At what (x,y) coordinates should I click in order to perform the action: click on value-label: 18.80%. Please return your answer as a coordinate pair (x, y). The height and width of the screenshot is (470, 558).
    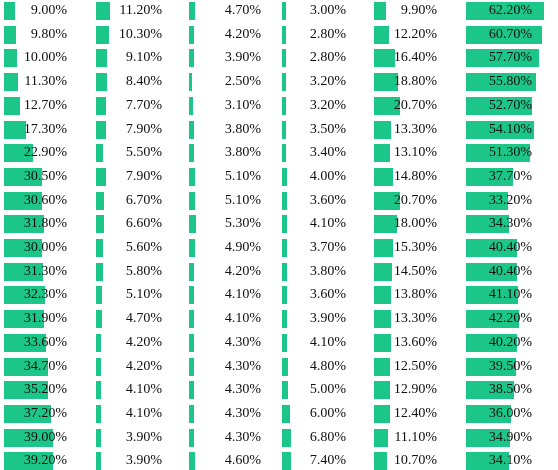
    Looking at the image, I should click on (415, 82).